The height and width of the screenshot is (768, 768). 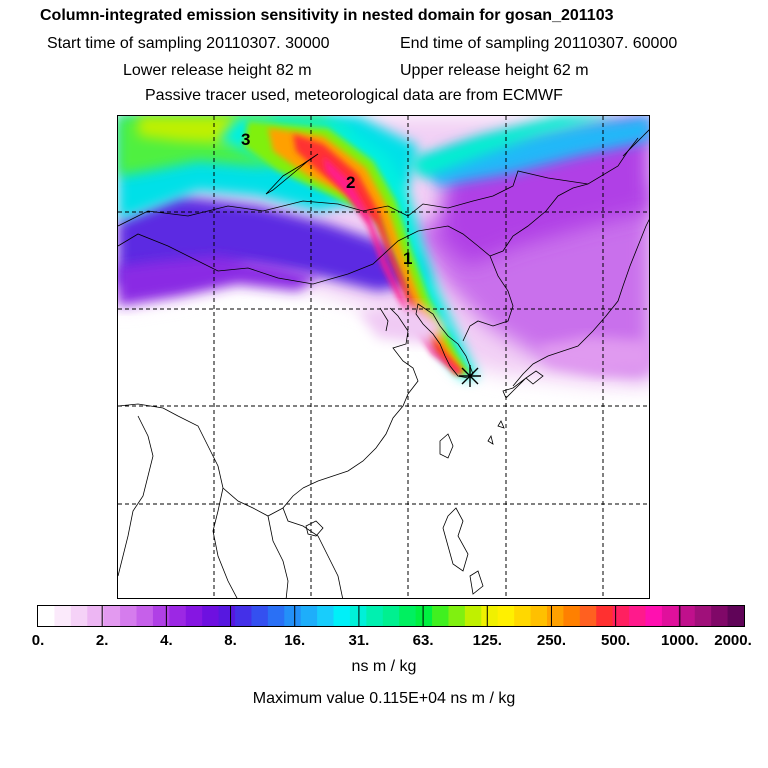 I want to click on colorbar-canvas, so click(x=391, y=616).